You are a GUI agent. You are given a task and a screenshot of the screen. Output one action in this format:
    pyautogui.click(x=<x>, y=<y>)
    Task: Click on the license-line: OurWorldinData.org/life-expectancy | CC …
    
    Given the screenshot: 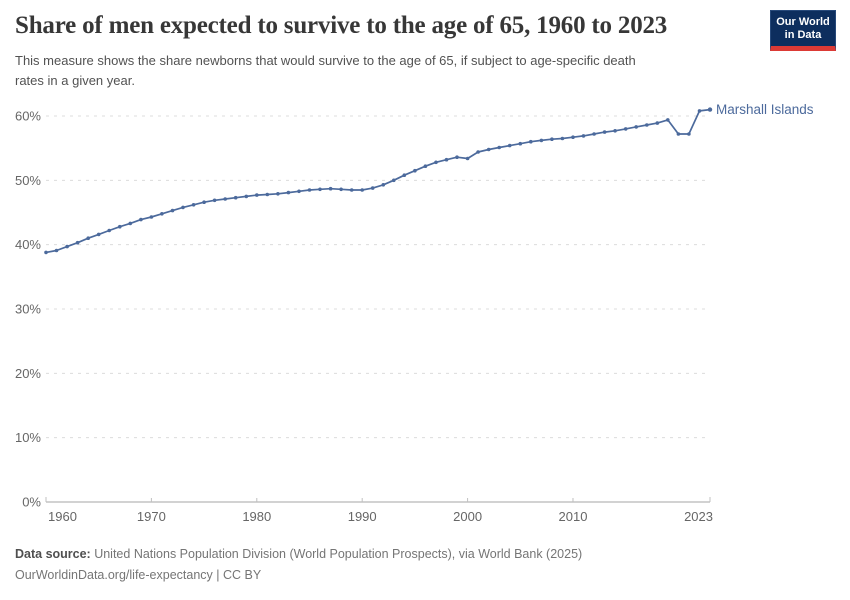 What is the action you would take?
    pyautogui.click(x=138, y=575)
    